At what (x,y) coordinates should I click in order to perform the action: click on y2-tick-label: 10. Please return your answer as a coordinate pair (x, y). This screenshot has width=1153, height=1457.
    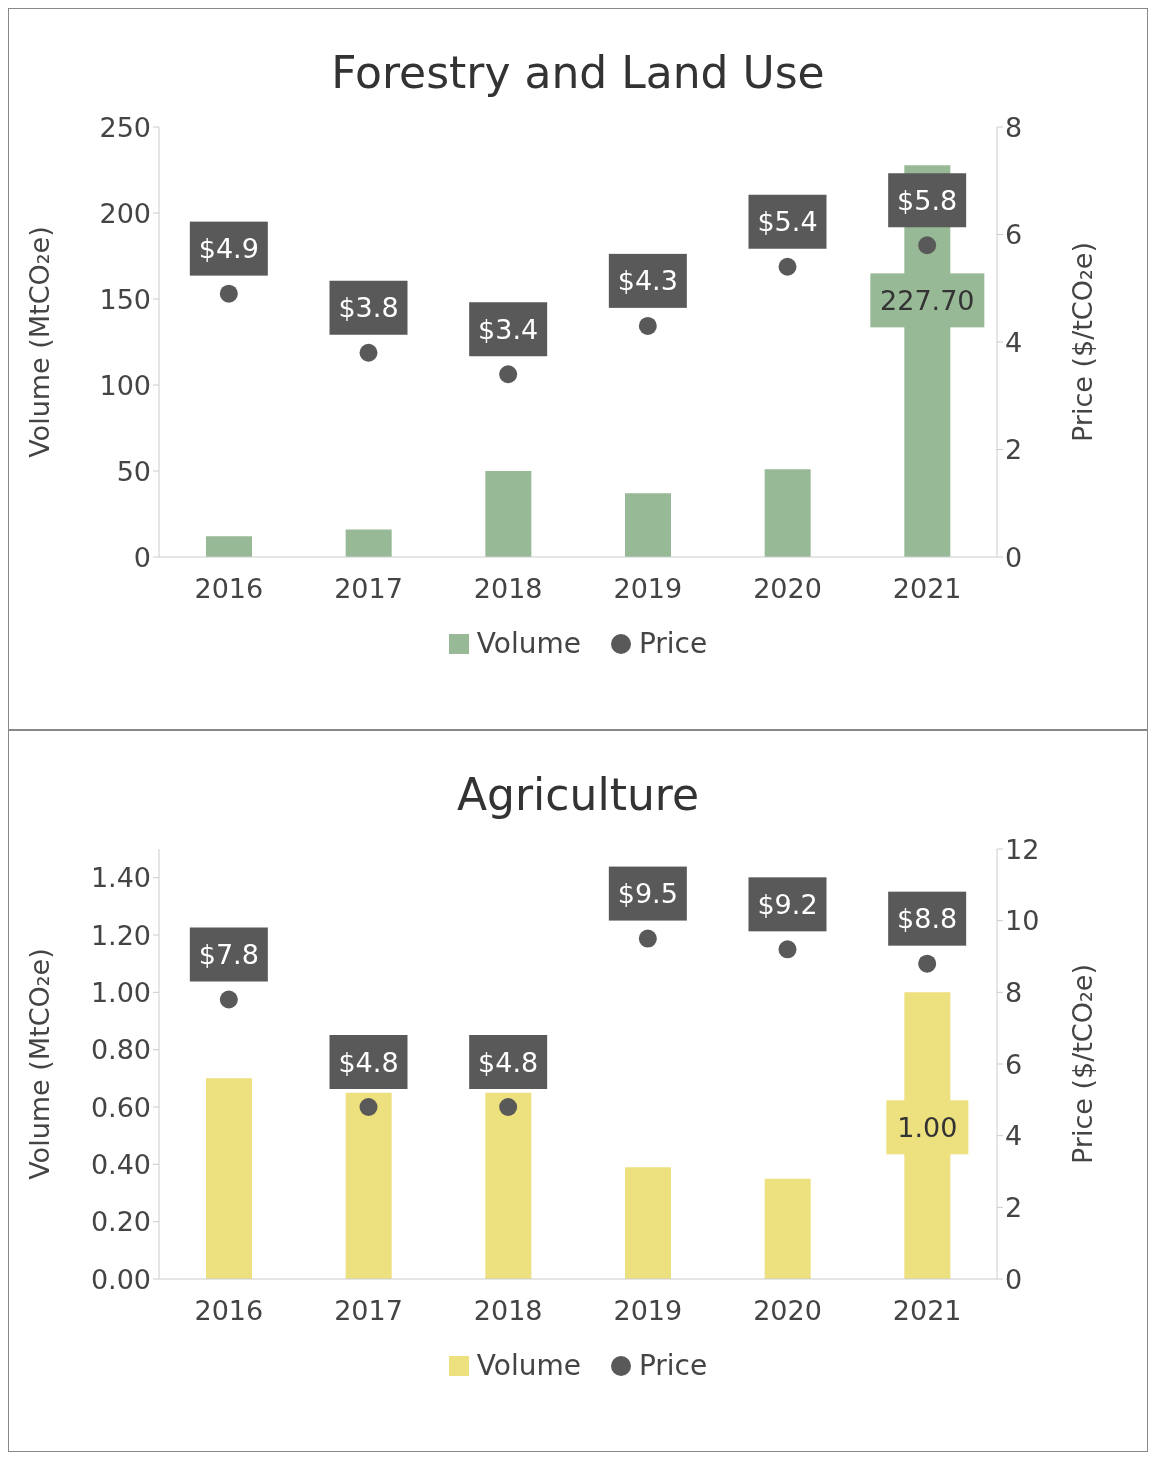
    Looking at the image, I should click on (1022, 921).